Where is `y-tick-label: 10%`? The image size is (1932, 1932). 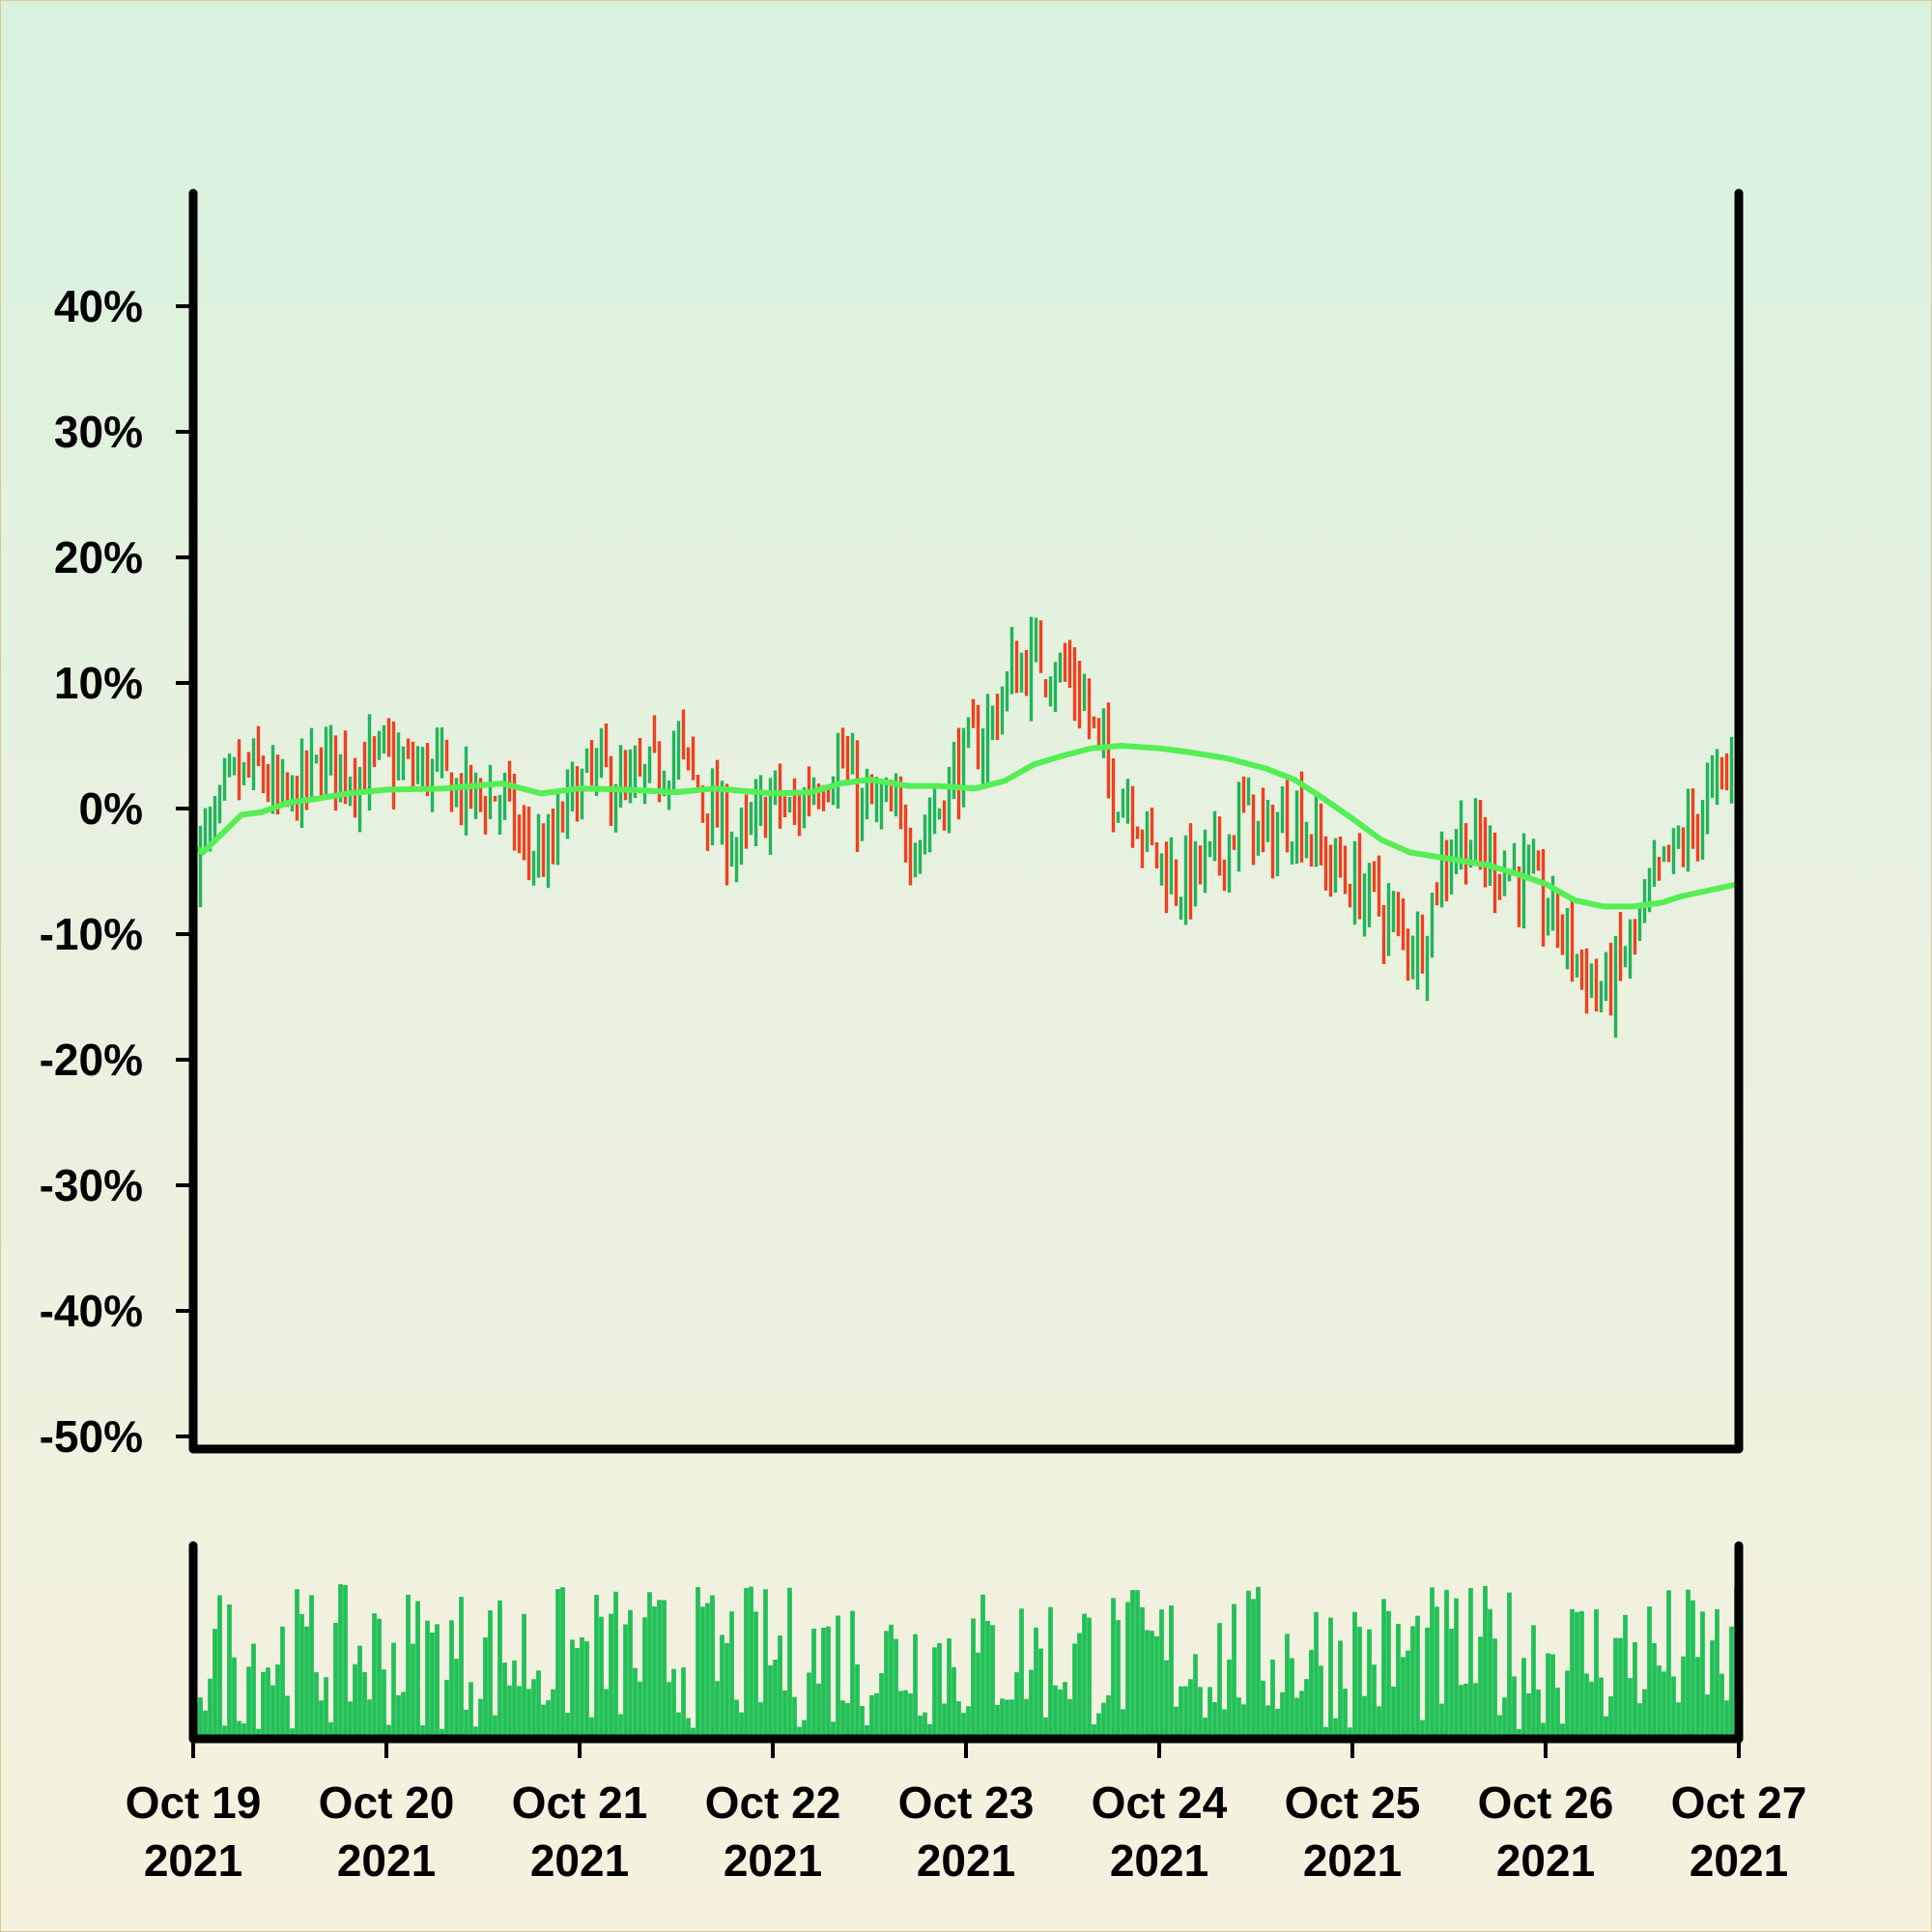 y-tick-label: 10% is located at coordinates (98, 683).